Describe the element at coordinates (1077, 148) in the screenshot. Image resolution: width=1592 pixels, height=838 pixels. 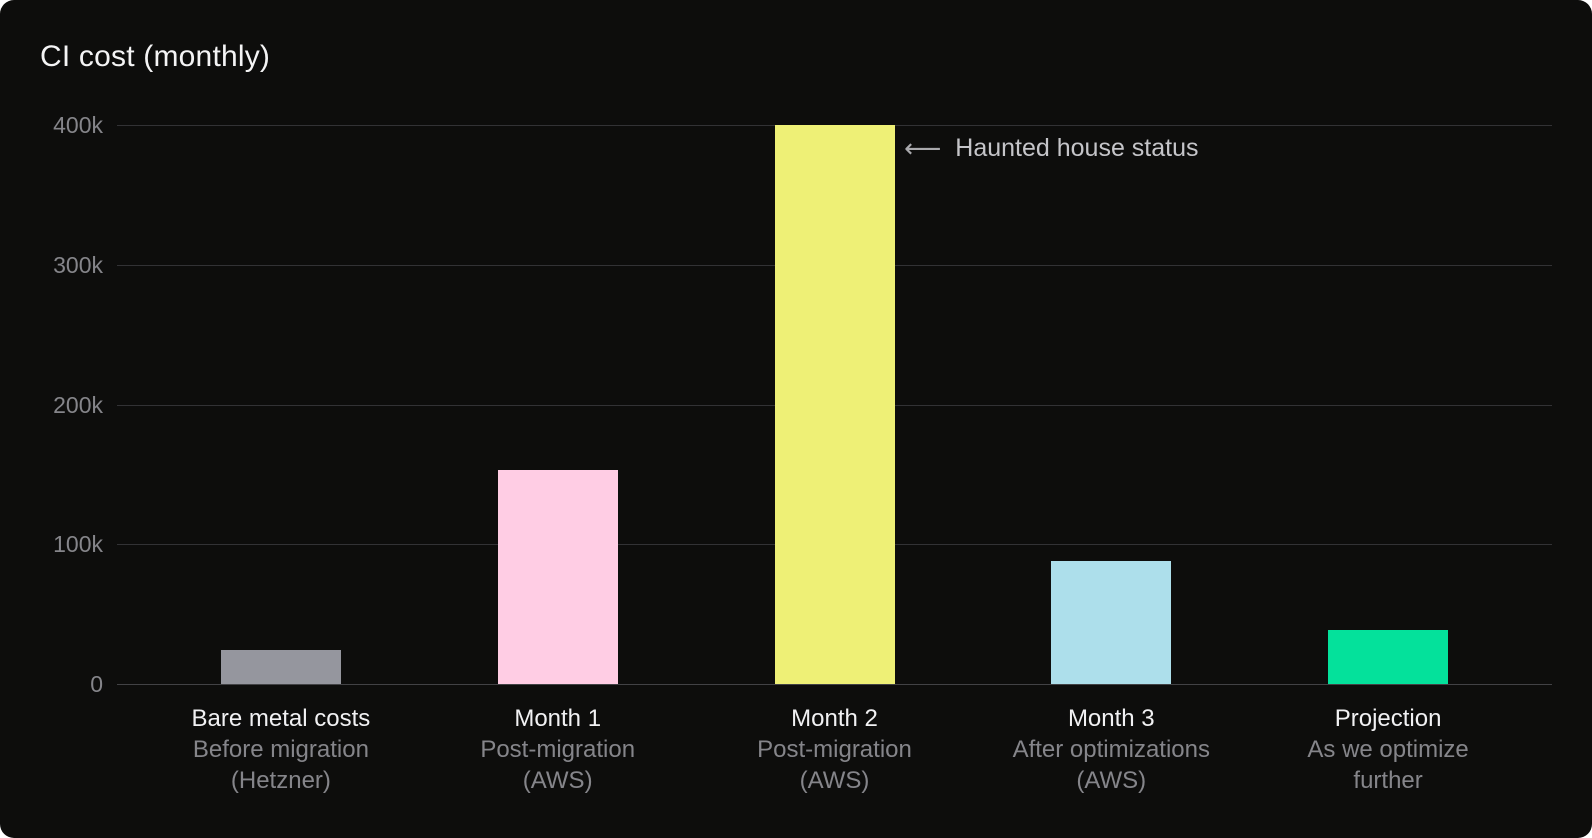
I see `annotation-text: Haunted house status` at that location.